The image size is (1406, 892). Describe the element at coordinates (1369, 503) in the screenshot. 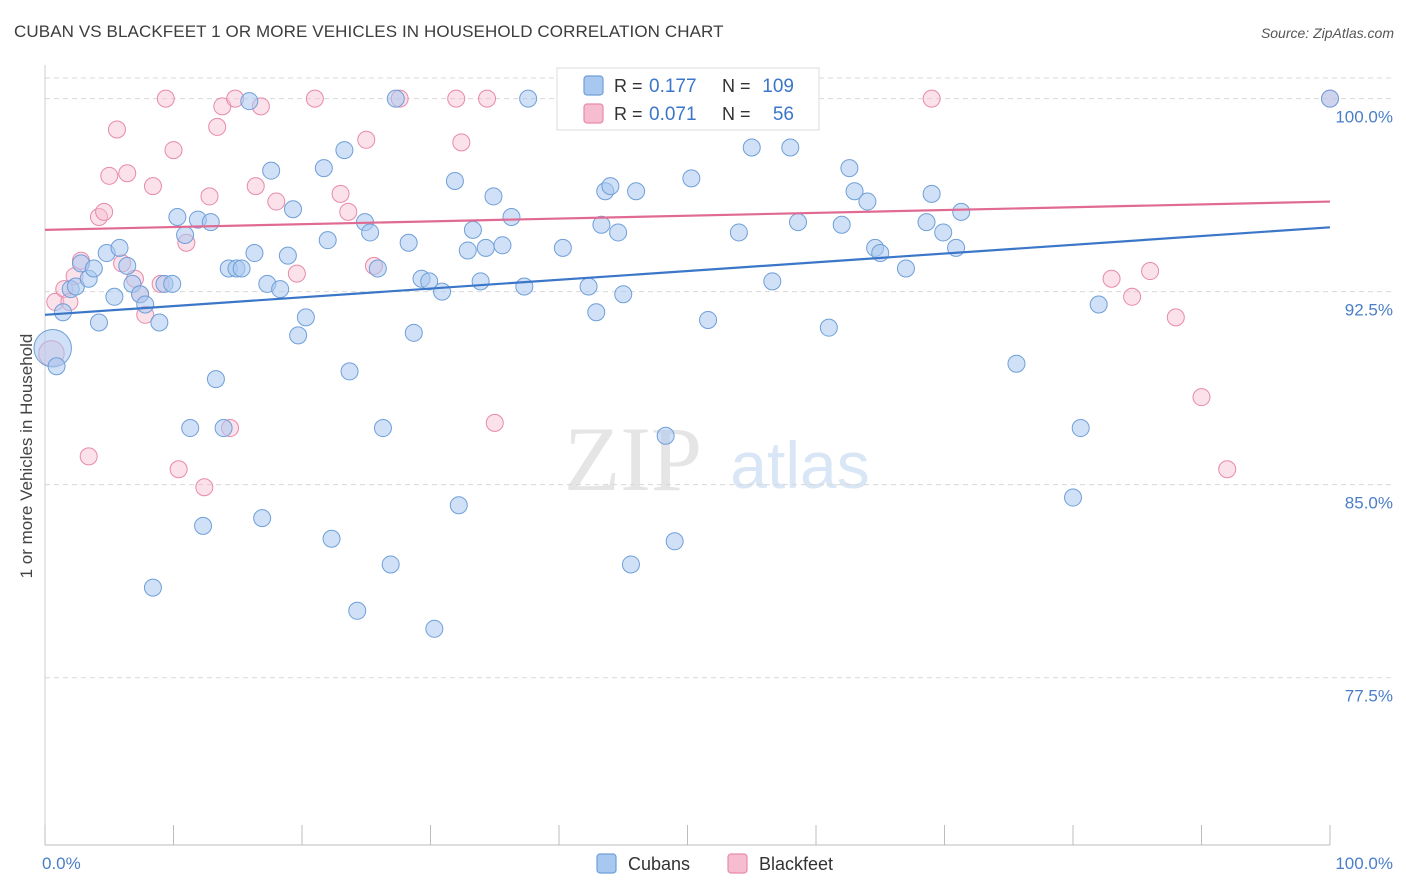

I see `y-tick-label: 85.0%` at that location.